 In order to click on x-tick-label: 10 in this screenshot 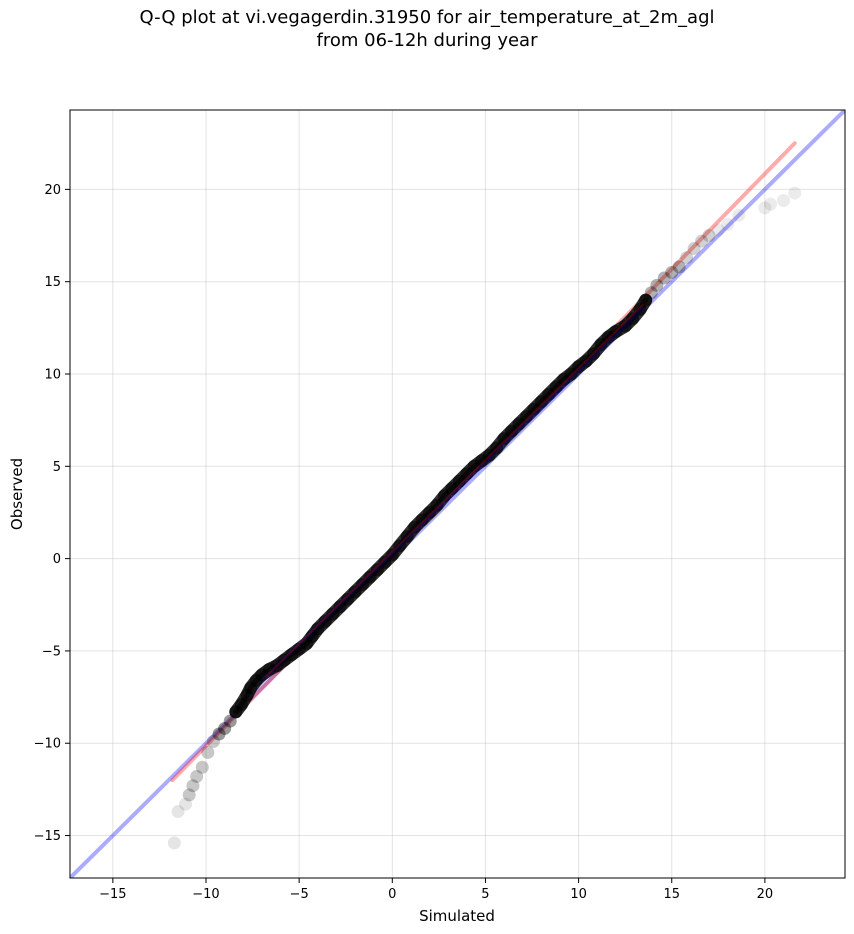, I will do `click(578, 894)`.